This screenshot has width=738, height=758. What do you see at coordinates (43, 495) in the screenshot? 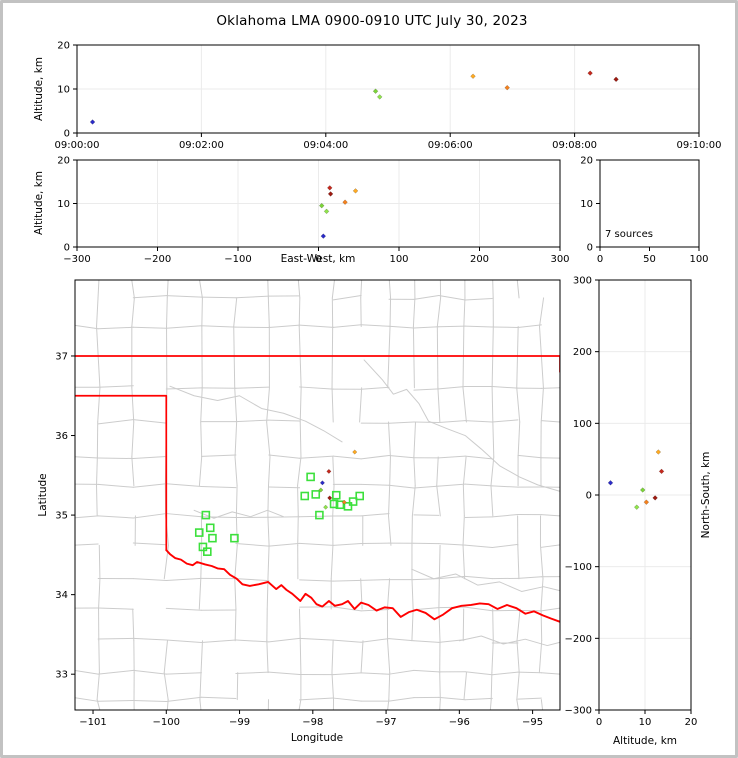
I see `map-ylabel: Latitude` at bounding box center [43, 495].